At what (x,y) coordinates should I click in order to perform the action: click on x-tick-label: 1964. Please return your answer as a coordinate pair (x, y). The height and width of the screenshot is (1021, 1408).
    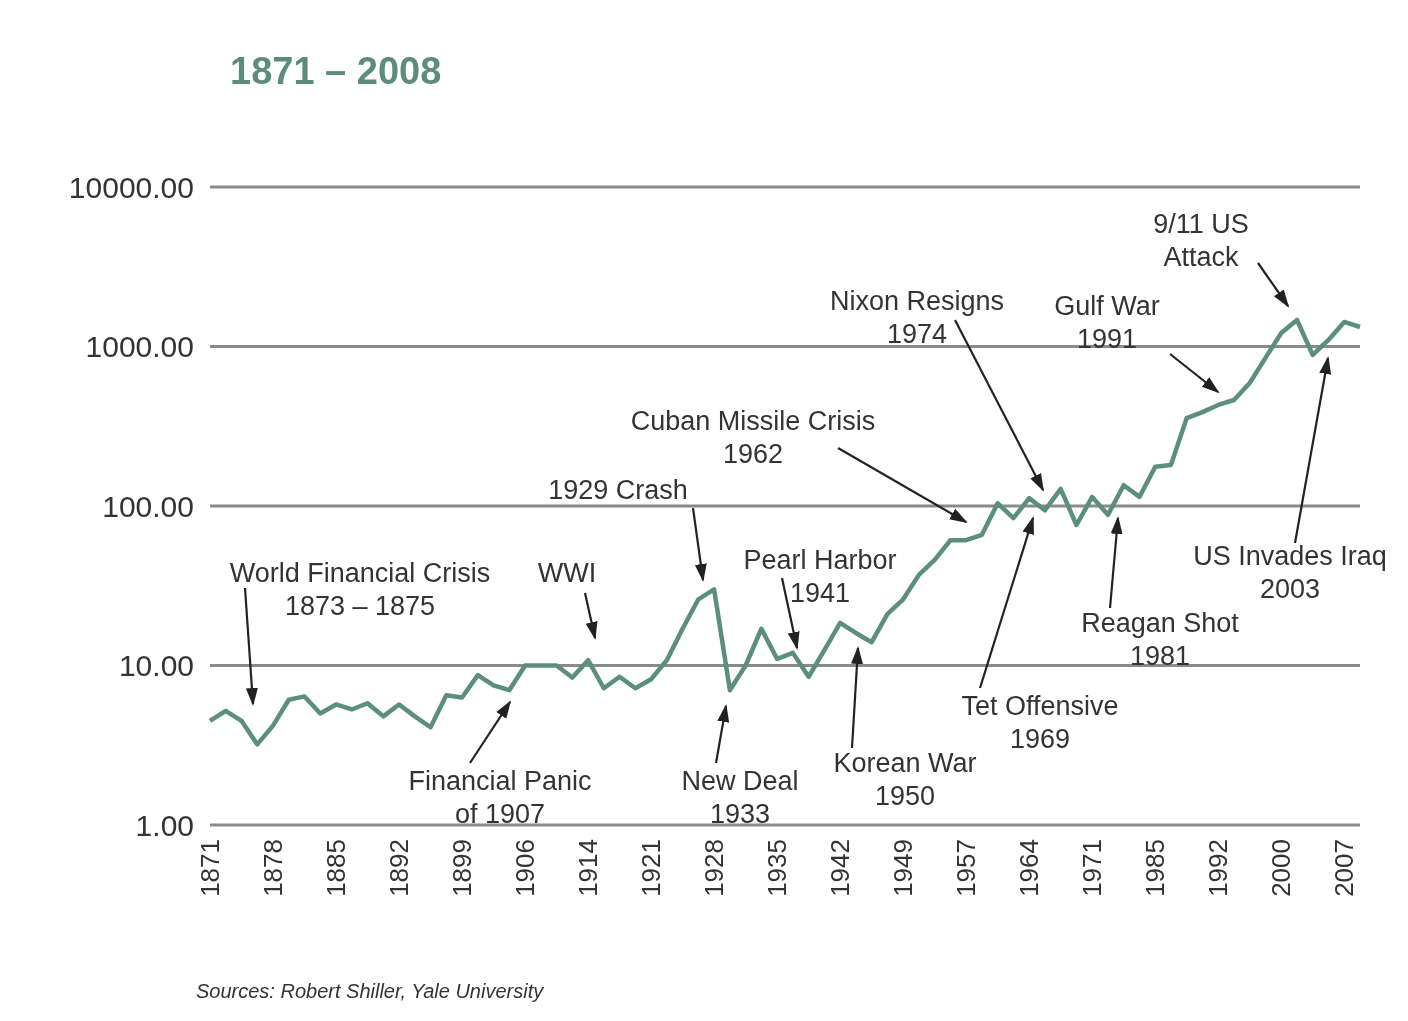
    Looking at the image, I should click on (1029, 868).